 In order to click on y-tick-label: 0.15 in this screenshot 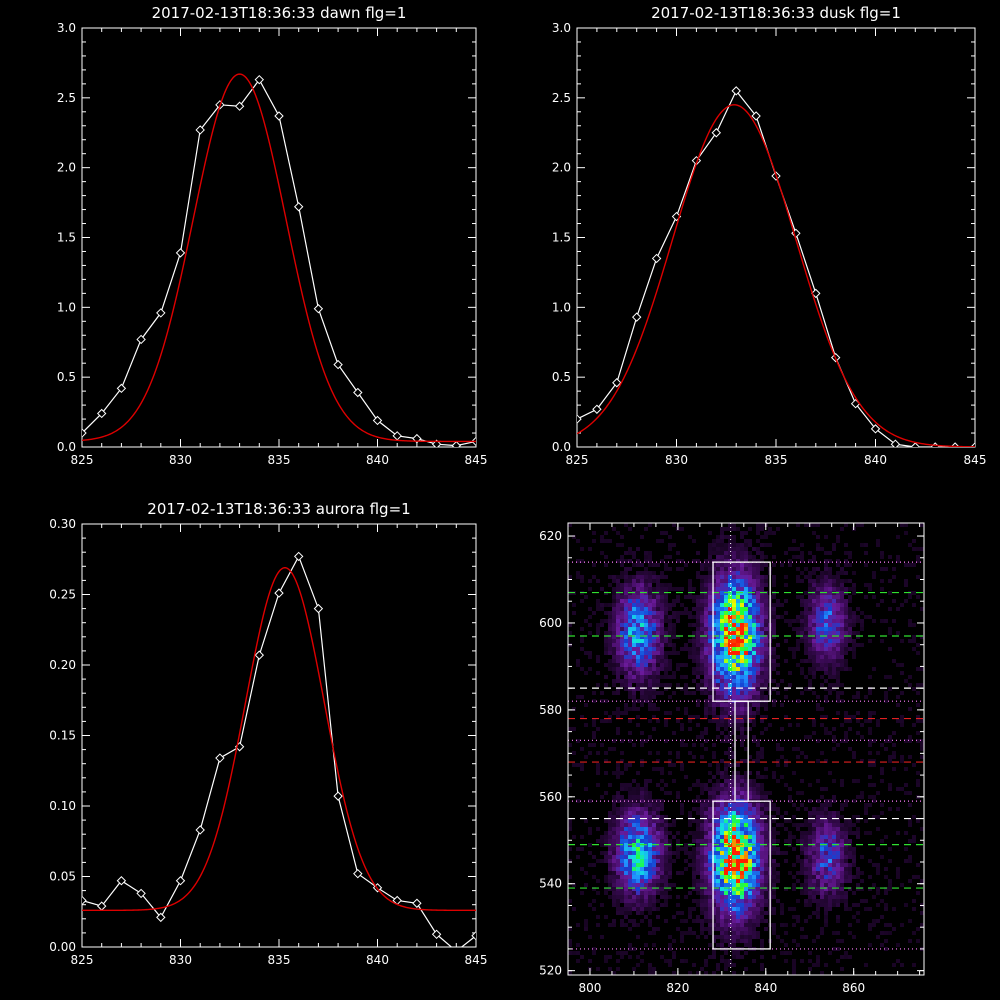, I will do `click(62, 736)`.